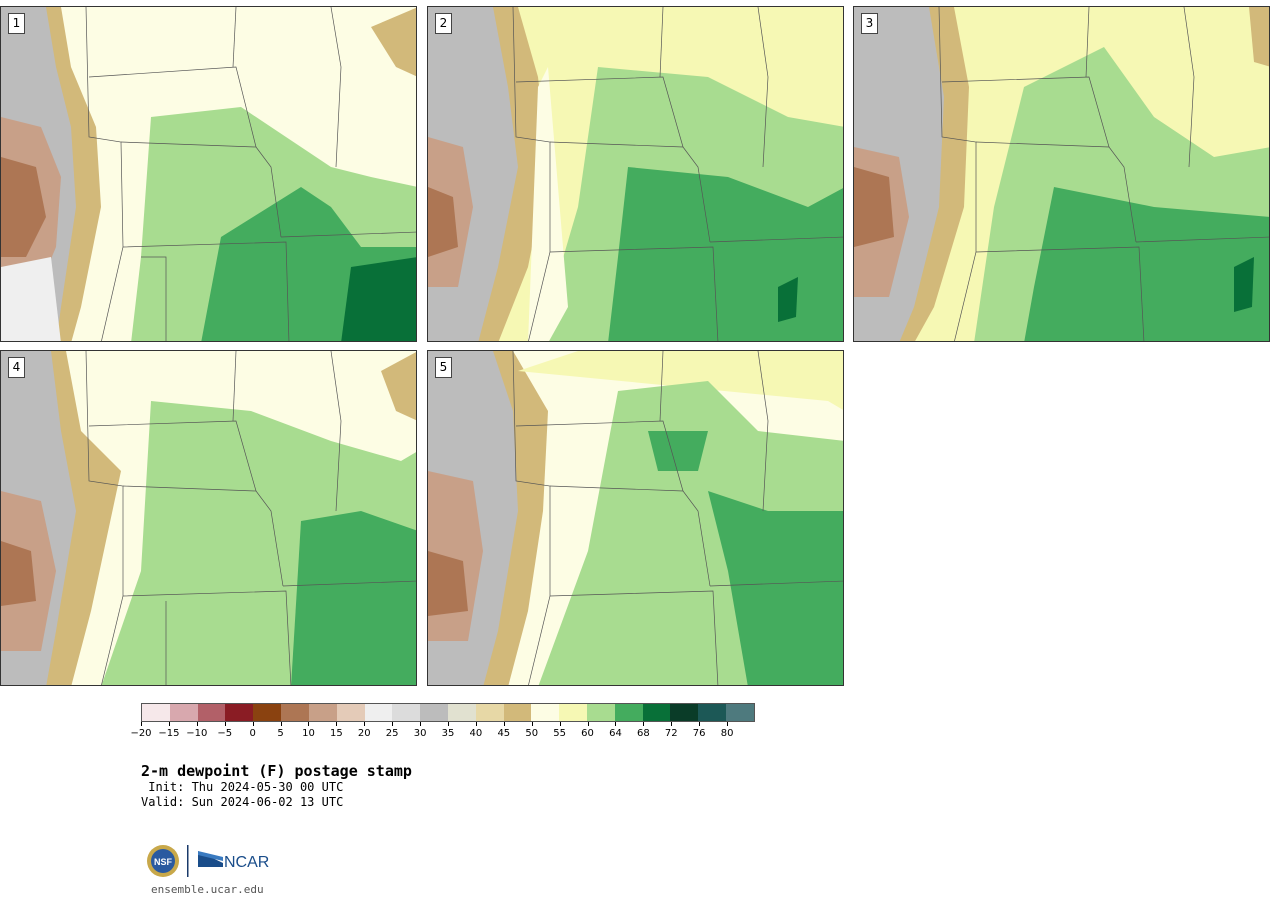  I want to click on colorbar-tick-label: 80, so click(727, 733).